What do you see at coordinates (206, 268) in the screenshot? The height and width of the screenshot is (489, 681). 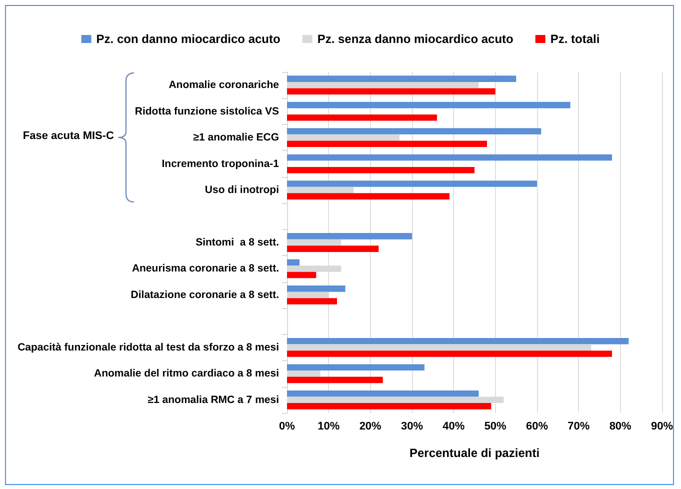 I see `y-tick-label: Aneurisma coronarie a 8 sett.` at bounding box center [206, 268].